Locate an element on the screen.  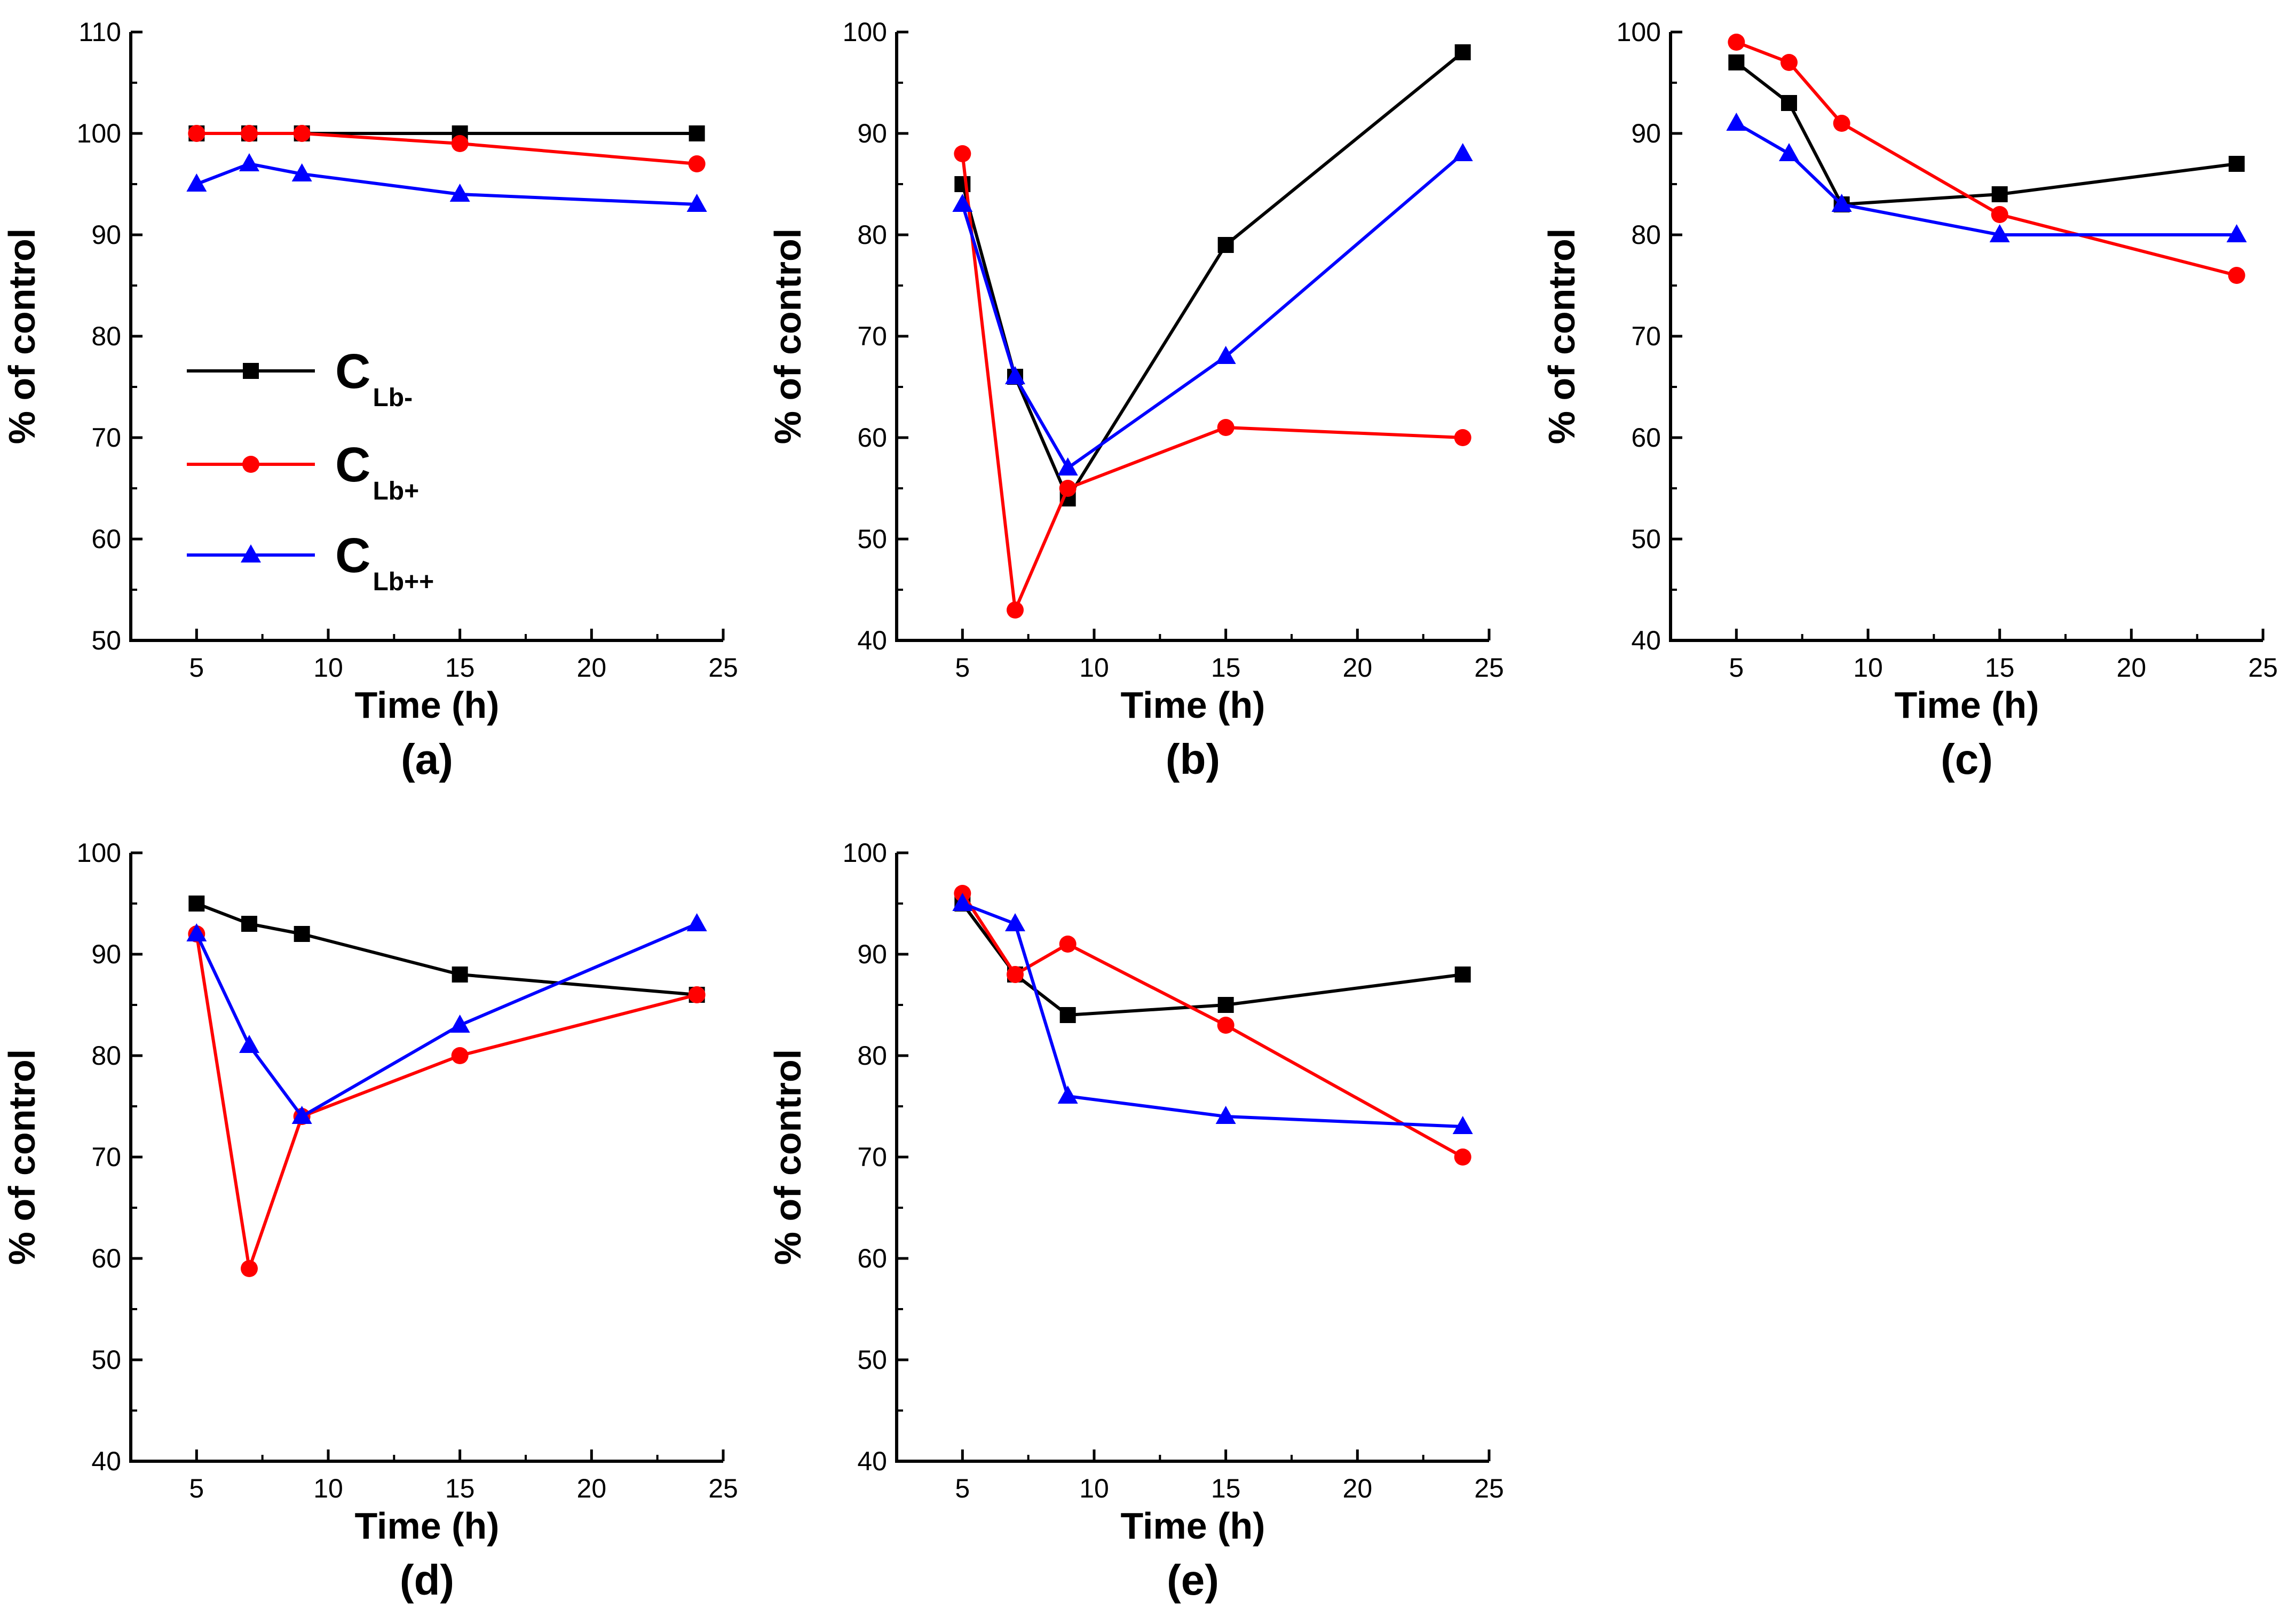
legend-marker-square is located at coordinates (251, 371).